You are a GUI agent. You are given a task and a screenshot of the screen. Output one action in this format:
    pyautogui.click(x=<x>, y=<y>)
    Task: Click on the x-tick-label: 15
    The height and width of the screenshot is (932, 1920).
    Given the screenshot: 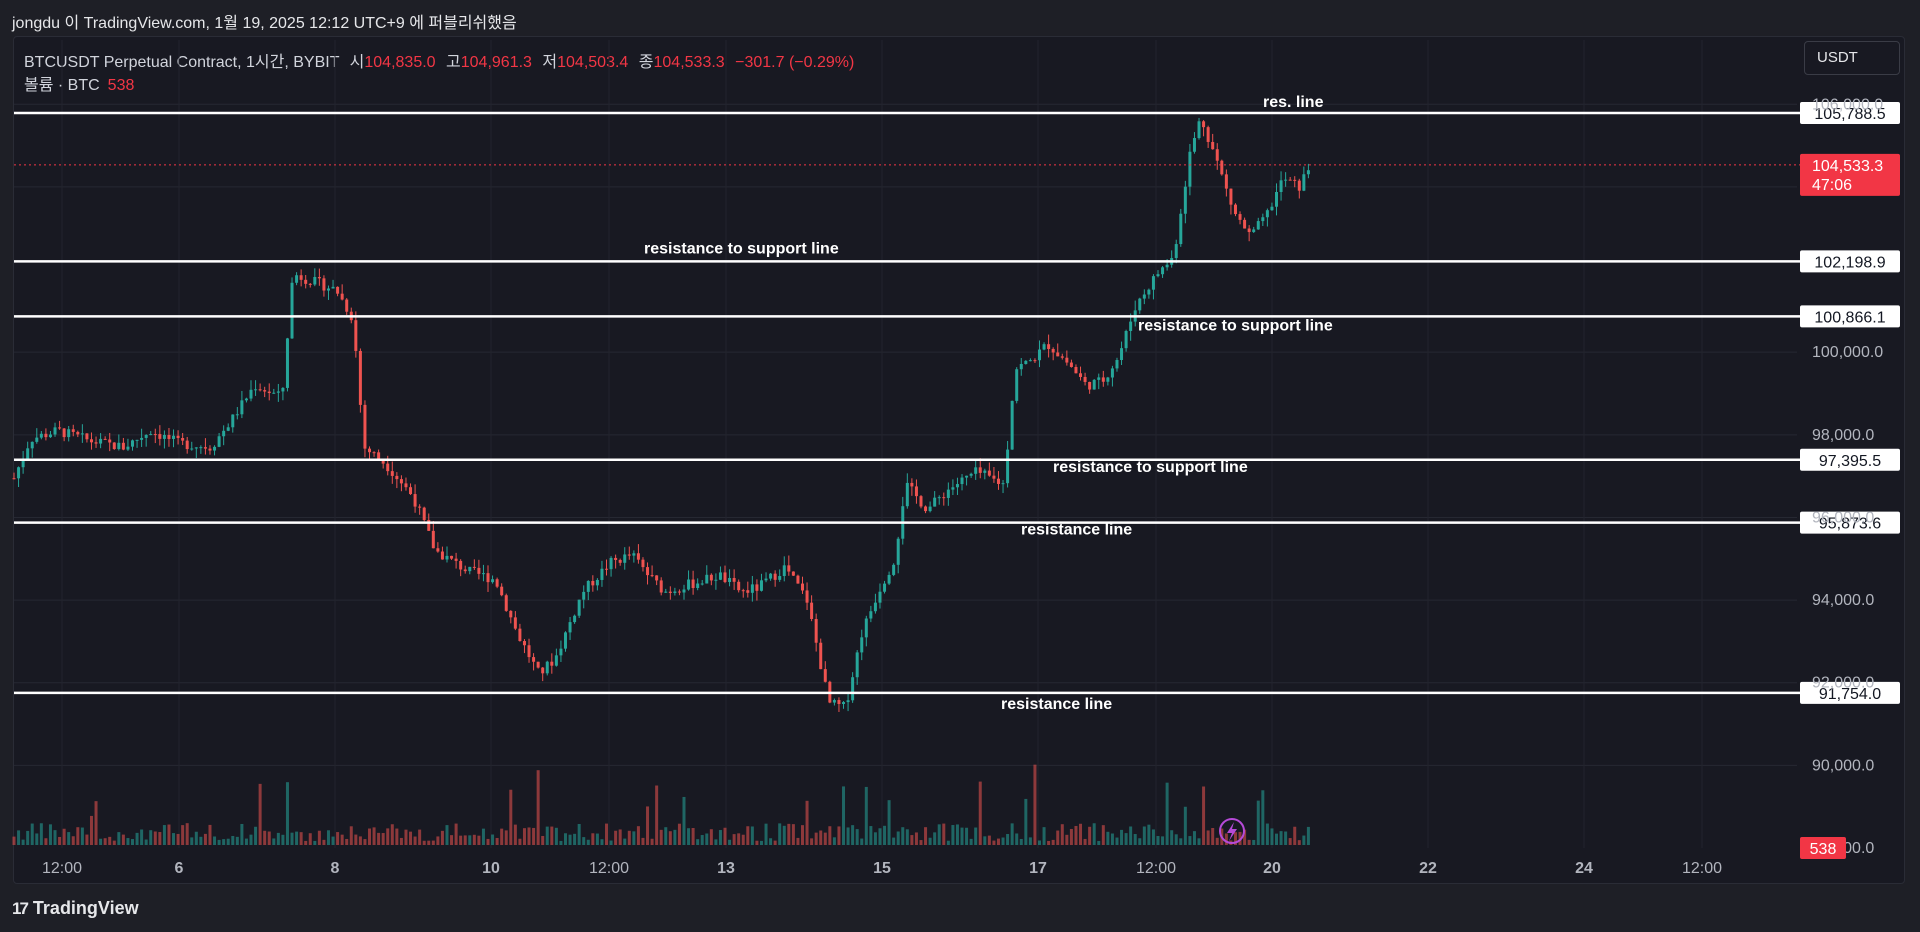 What is the action you would take?
    pyautogui.click(x=882, y=868)
    